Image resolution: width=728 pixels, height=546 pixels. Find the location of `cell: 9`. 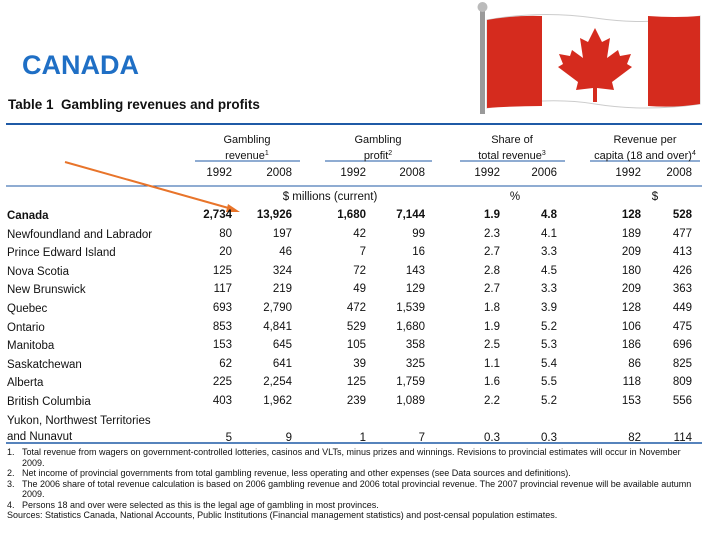

cell: 9 is located at coordinates (288, 437).